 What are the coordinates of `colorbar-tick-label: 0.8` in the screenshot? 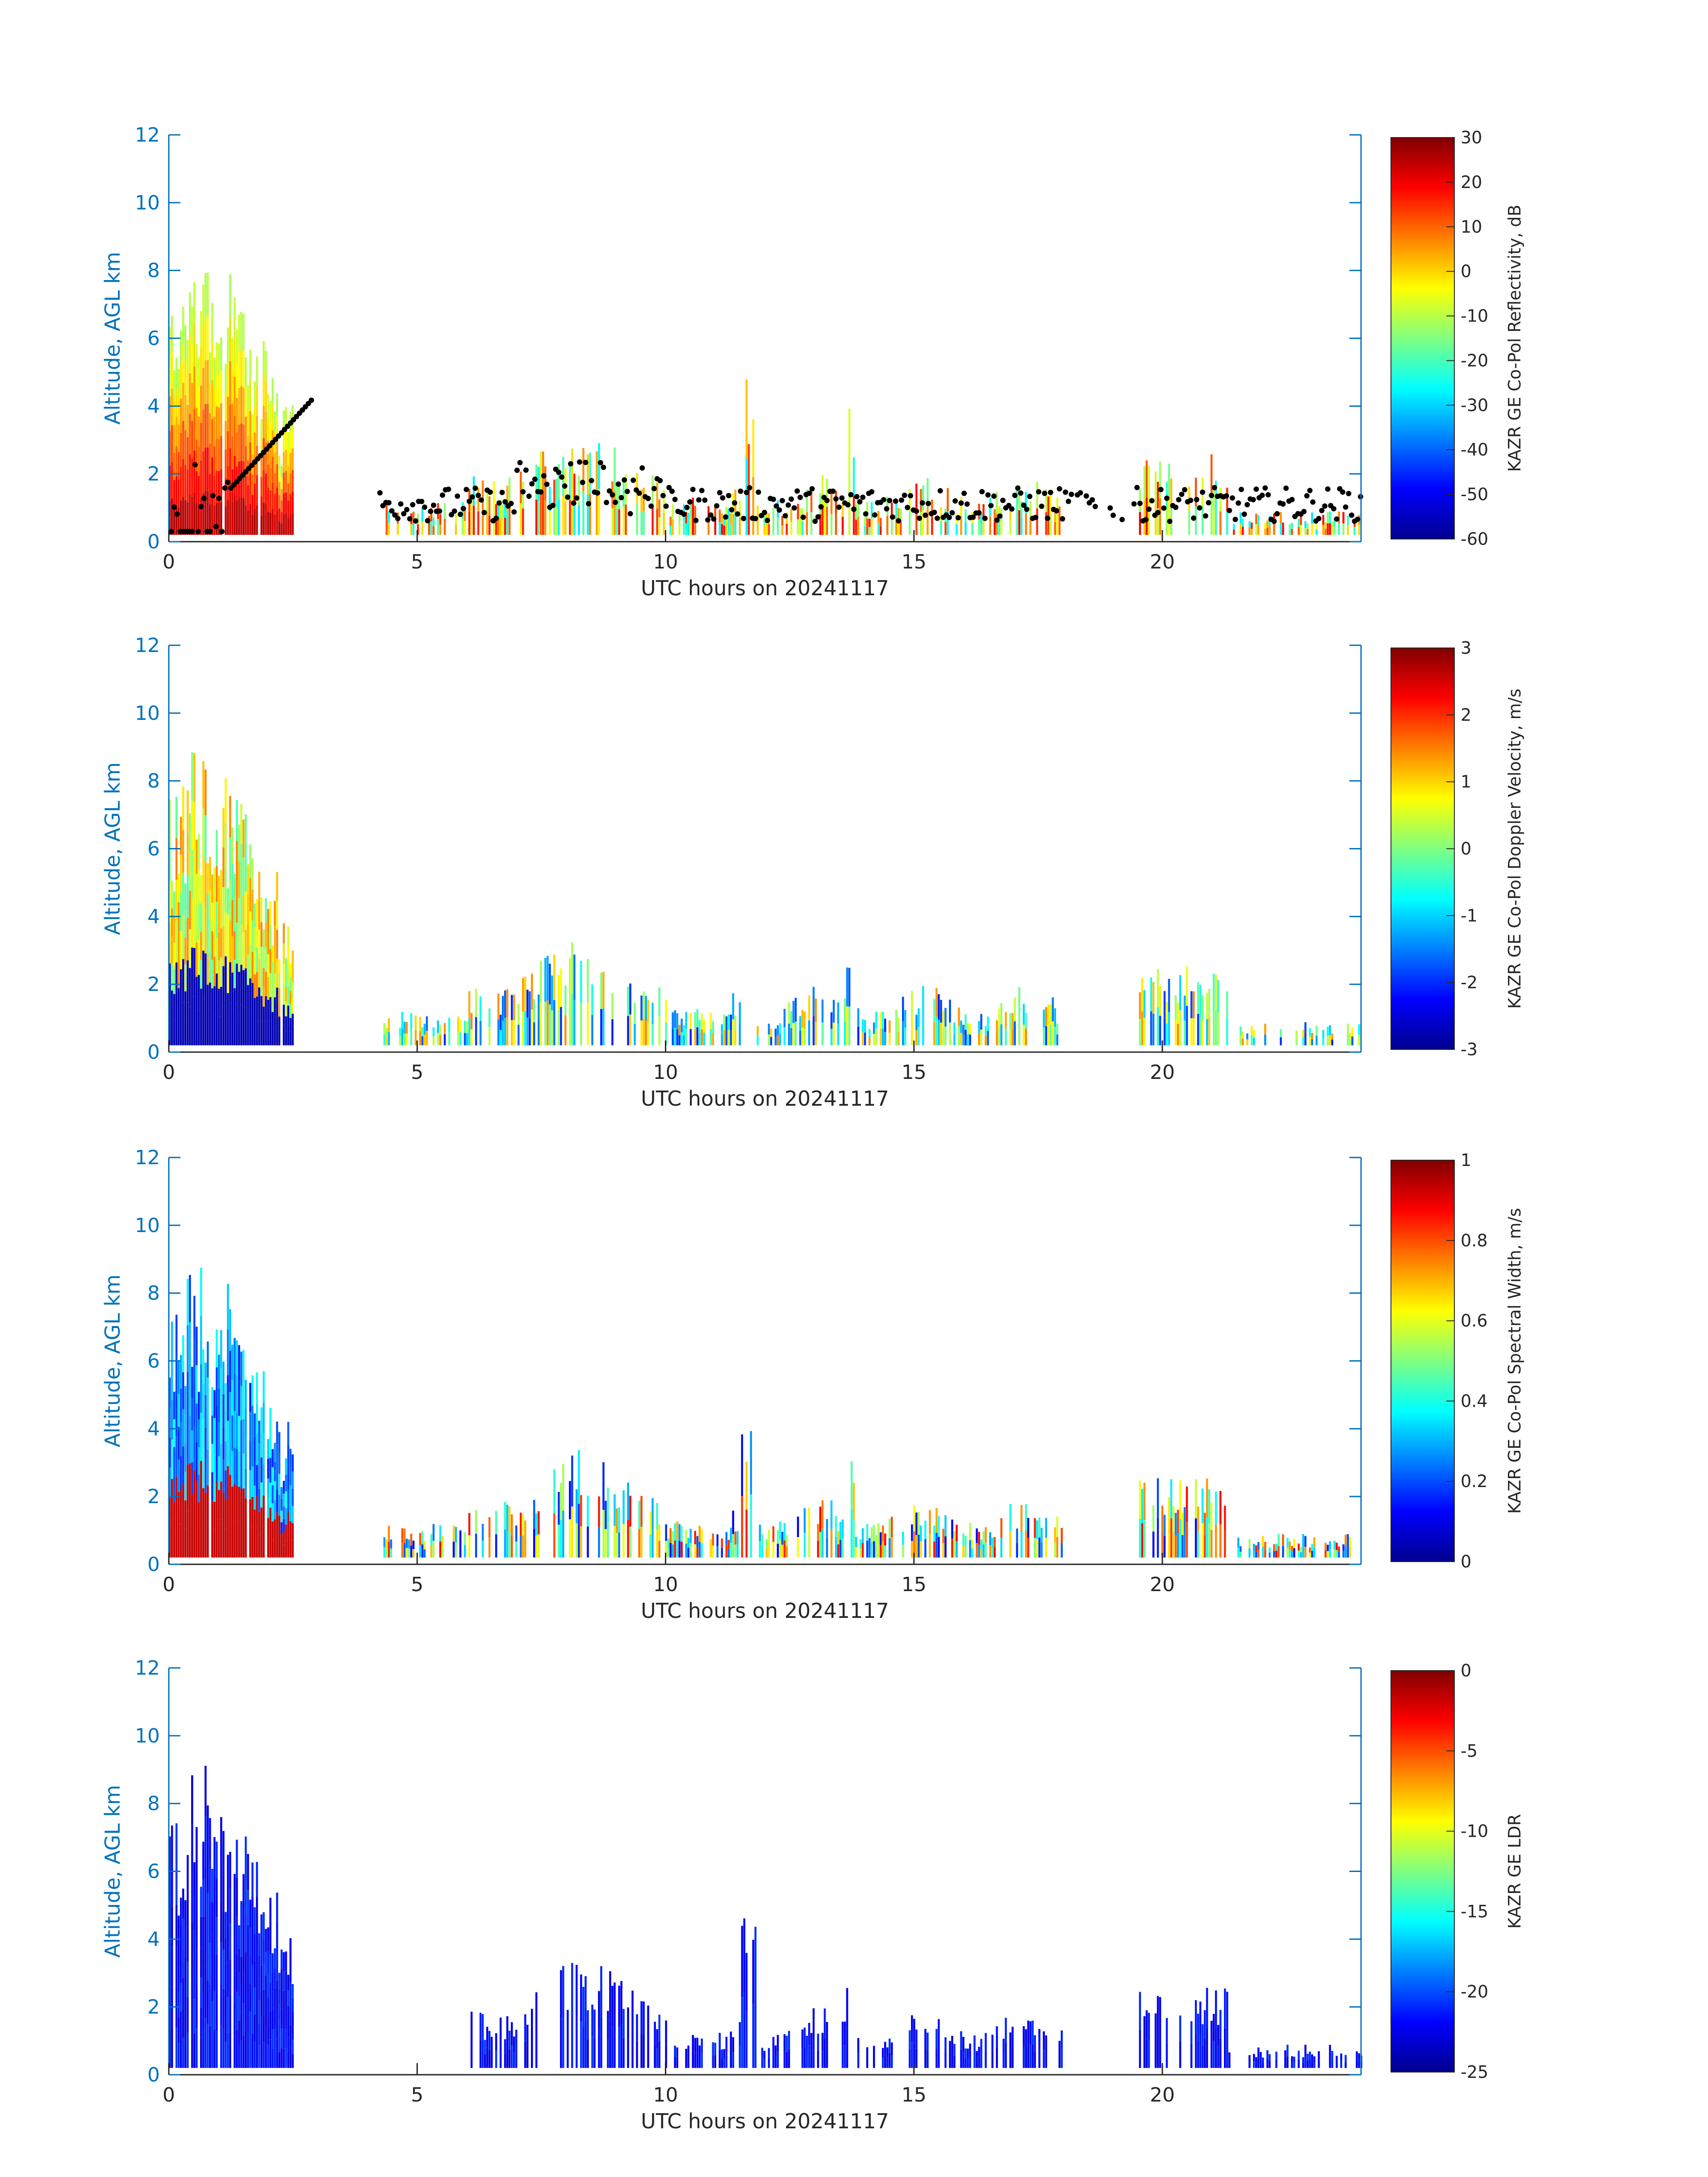 It's located at (1474, 1240).